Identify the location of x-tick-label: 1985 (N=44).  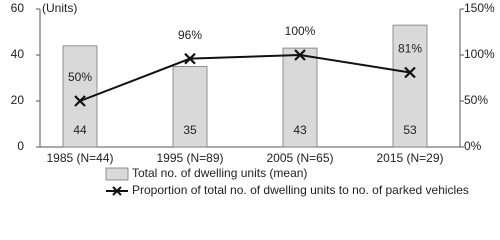
(79, 158).